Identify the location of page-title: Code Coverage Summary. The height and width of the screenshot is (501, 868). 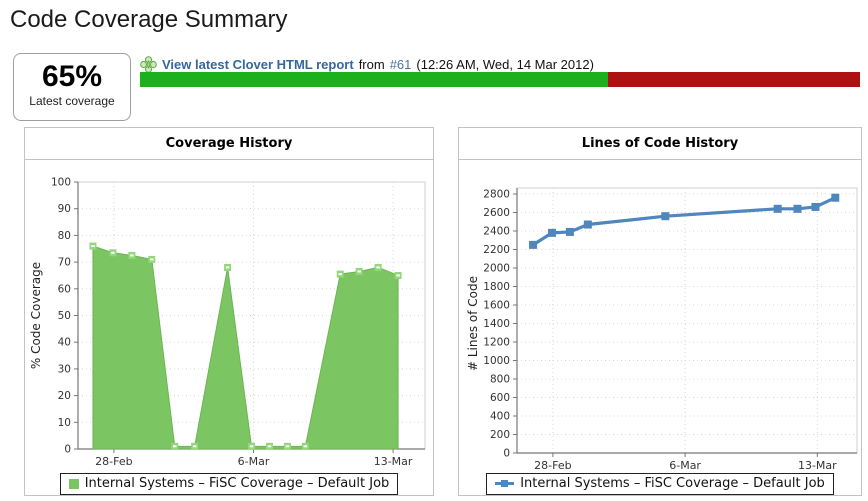
(149, 19).